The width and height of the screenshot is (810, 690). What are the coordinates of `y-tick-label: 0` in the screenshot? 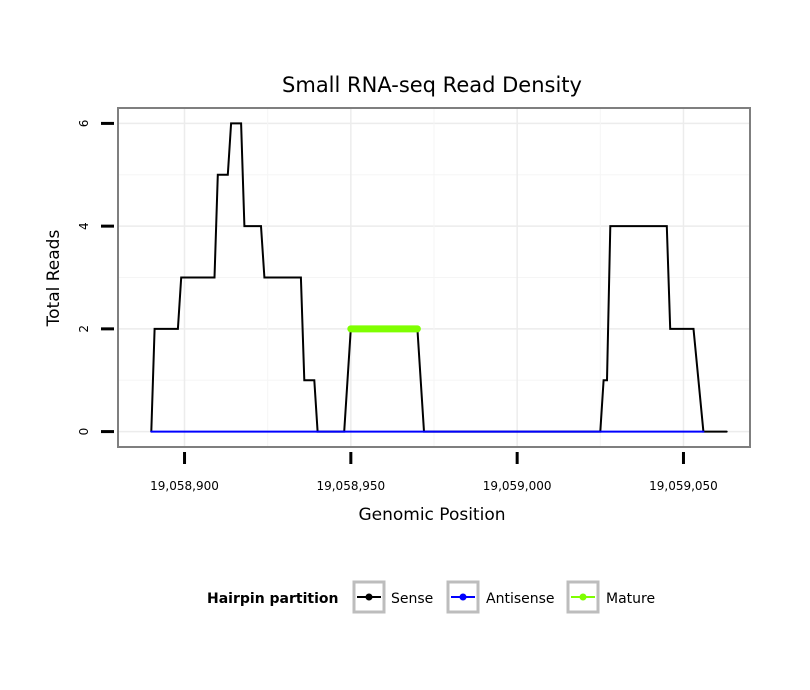 It's located at (84, 432).